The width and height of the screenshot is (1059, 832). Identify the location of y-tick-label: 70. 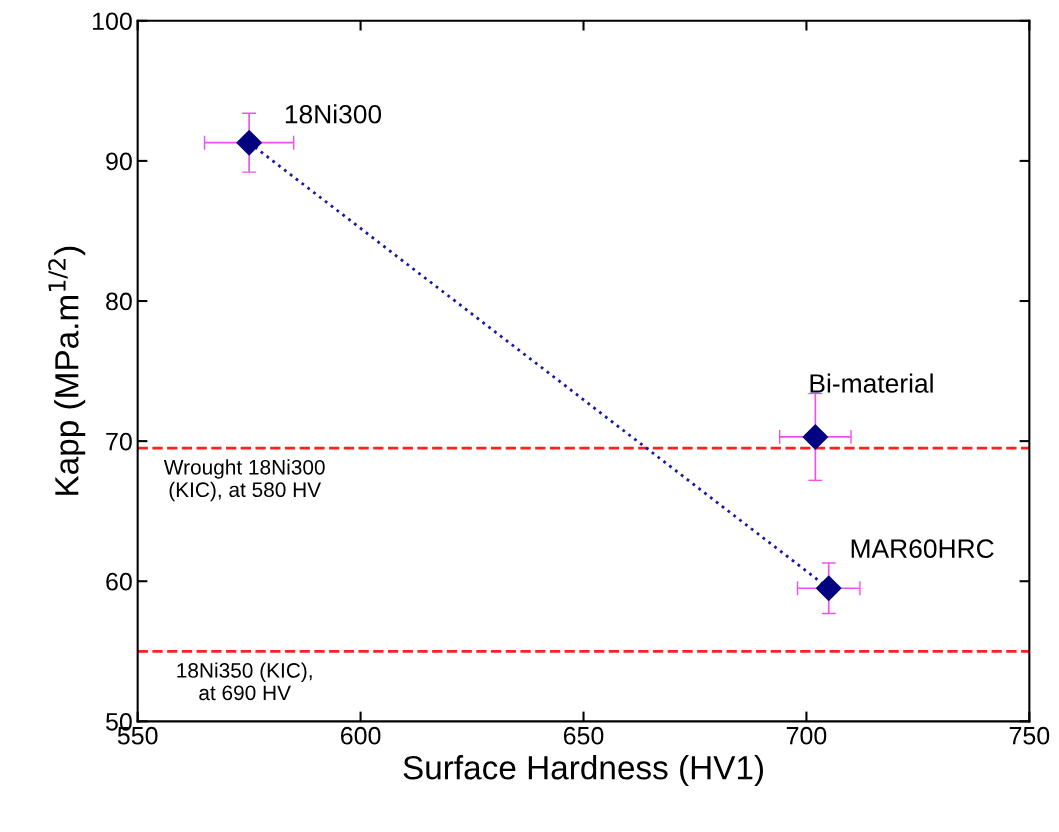
(119, 441).